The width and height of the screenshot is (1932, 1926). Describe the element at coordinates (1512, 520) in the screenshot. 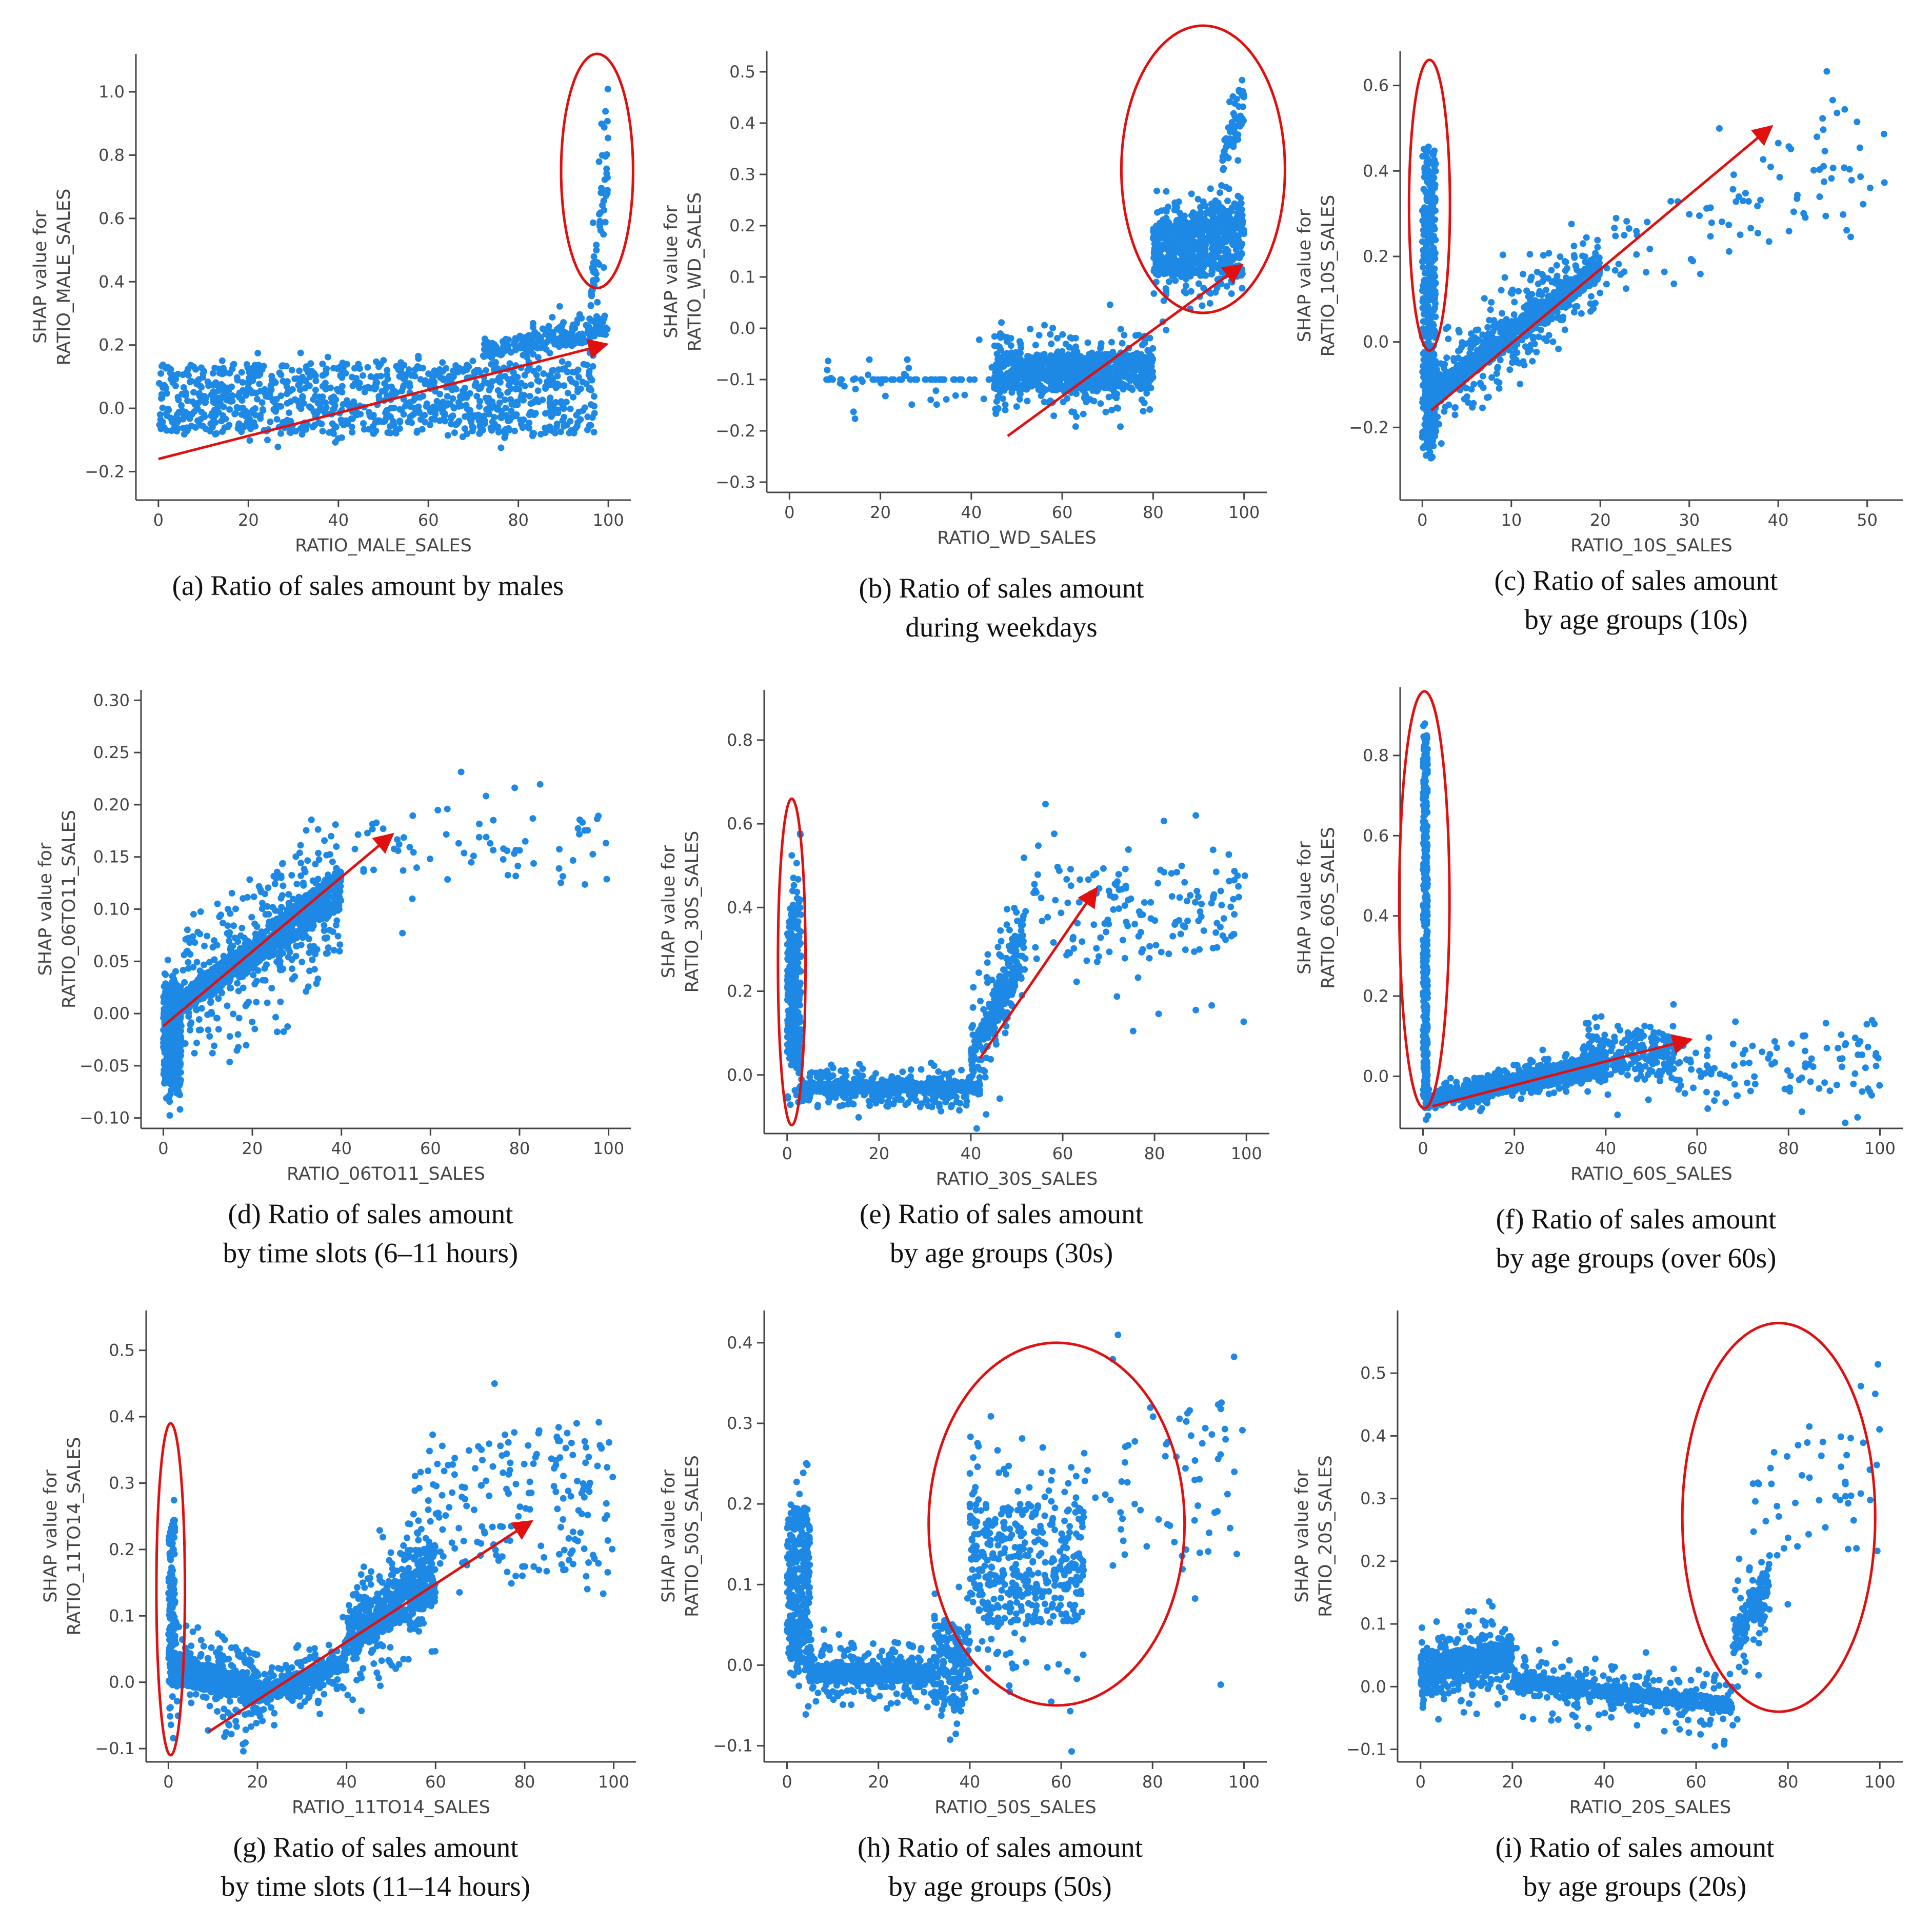

I see `x-tick-label: 10` at that location.